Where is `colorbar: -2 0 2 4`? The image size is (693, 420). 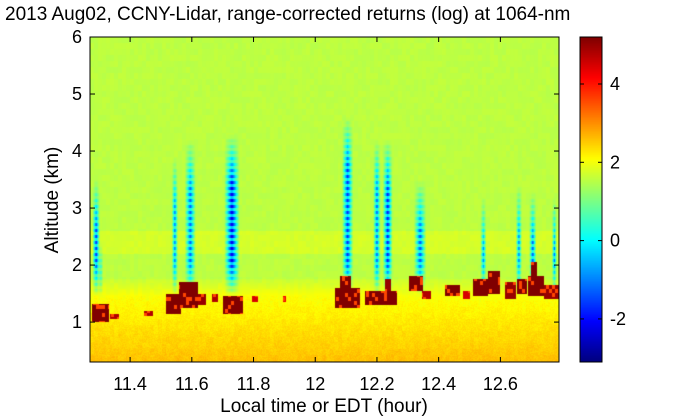
colorbar: -2 0 2 4 is located at coordinates (602, 199).